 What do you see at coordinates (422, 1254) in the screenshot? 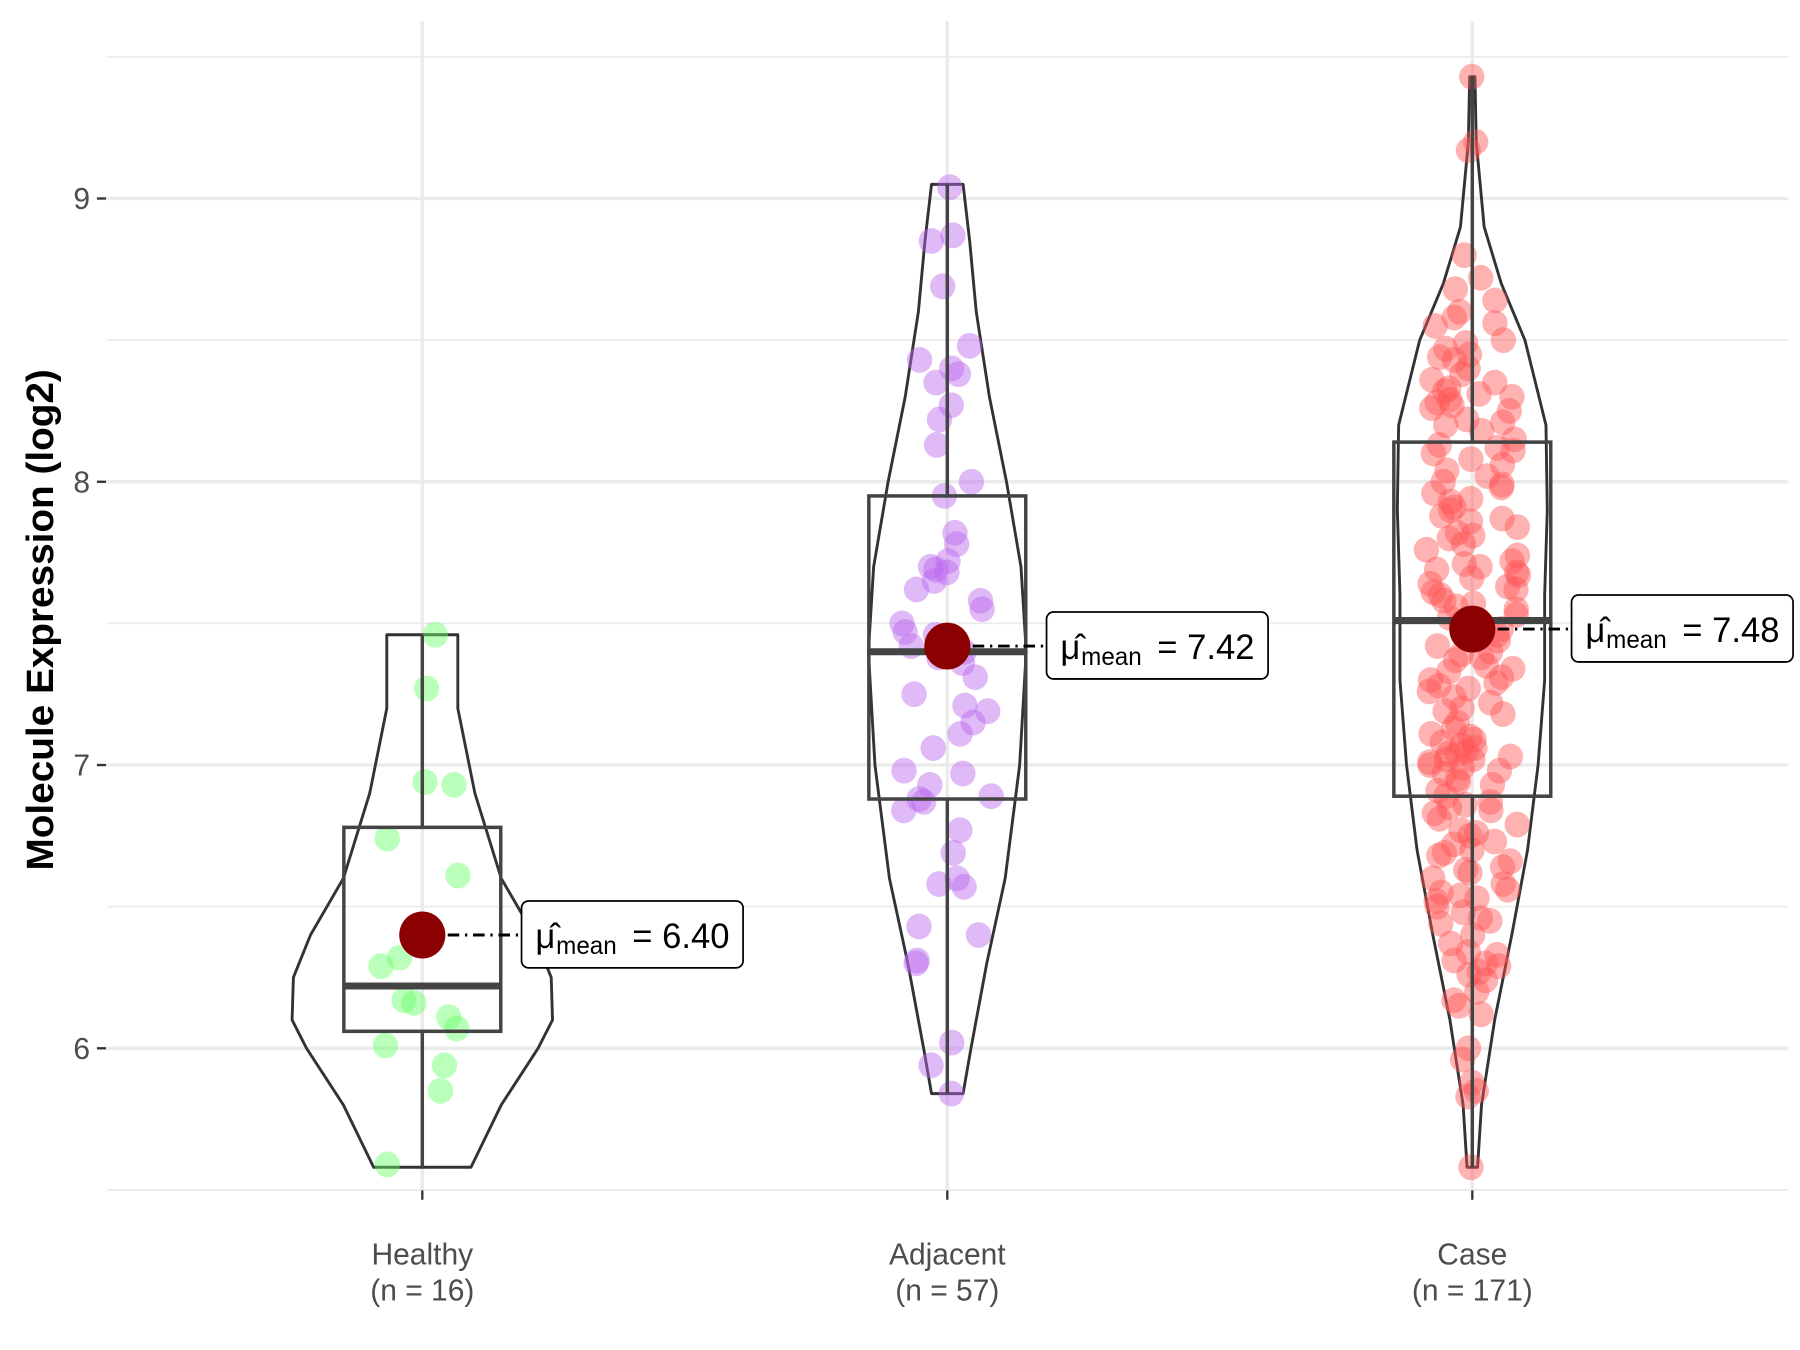
I see `x-tick-label: Healthy` at bounding box center [422, 1254].